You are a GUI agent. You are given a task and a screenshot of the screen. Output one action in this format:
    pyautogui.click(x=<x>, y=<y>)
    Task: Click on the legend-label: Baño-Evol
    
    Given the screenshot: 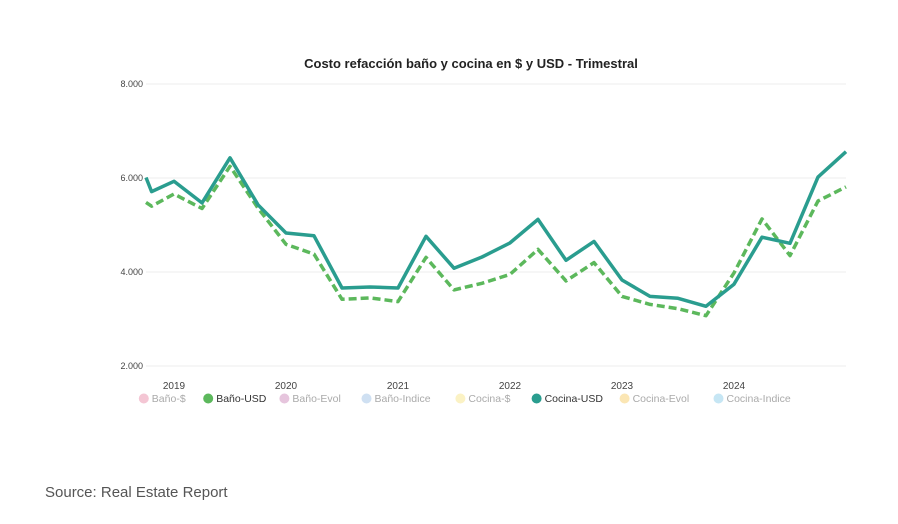 What is the action you would take?
    pyautogui.click(x=316, y=399)
    